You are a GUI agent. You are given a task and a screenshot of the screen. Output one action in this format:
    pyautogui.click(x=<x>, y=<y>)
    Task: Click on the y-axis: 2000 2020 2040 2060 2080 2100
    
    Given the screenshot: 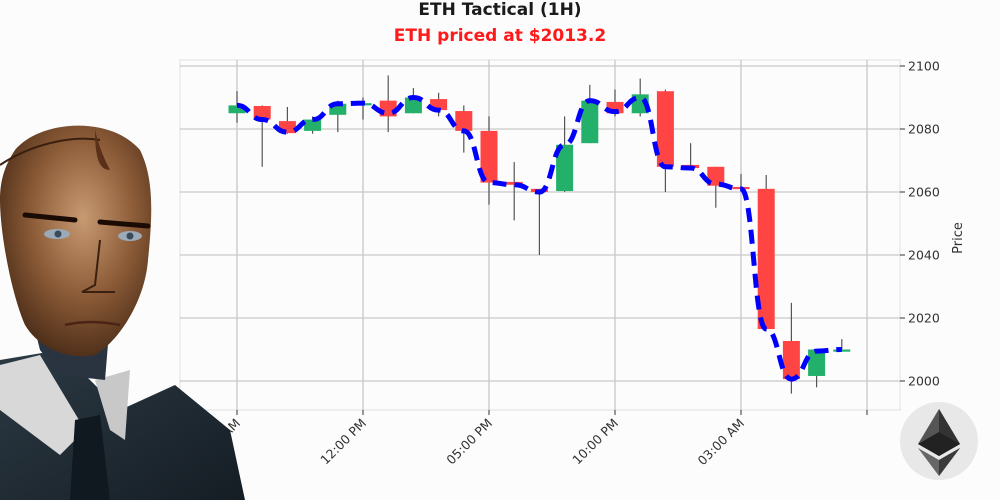 What is the action you would take?
    pyautogui.click(x=920, y=224)
    